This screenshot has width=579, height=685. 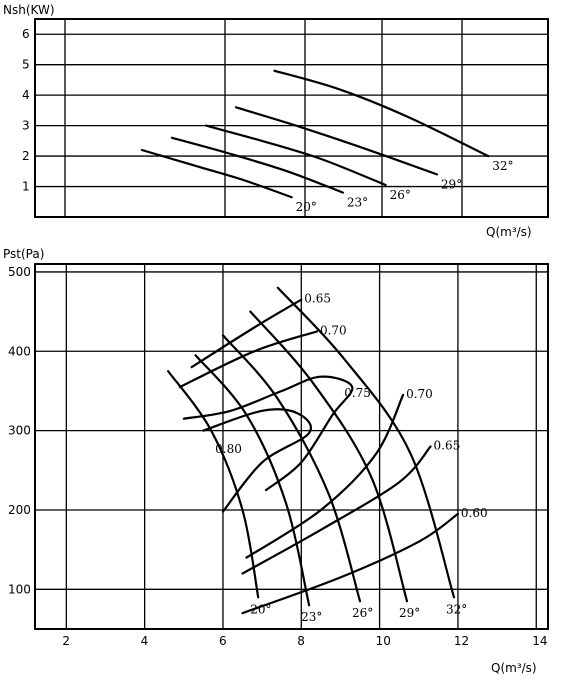 I want to click on power-curve-label: 26°, so click(x=400, y=195).